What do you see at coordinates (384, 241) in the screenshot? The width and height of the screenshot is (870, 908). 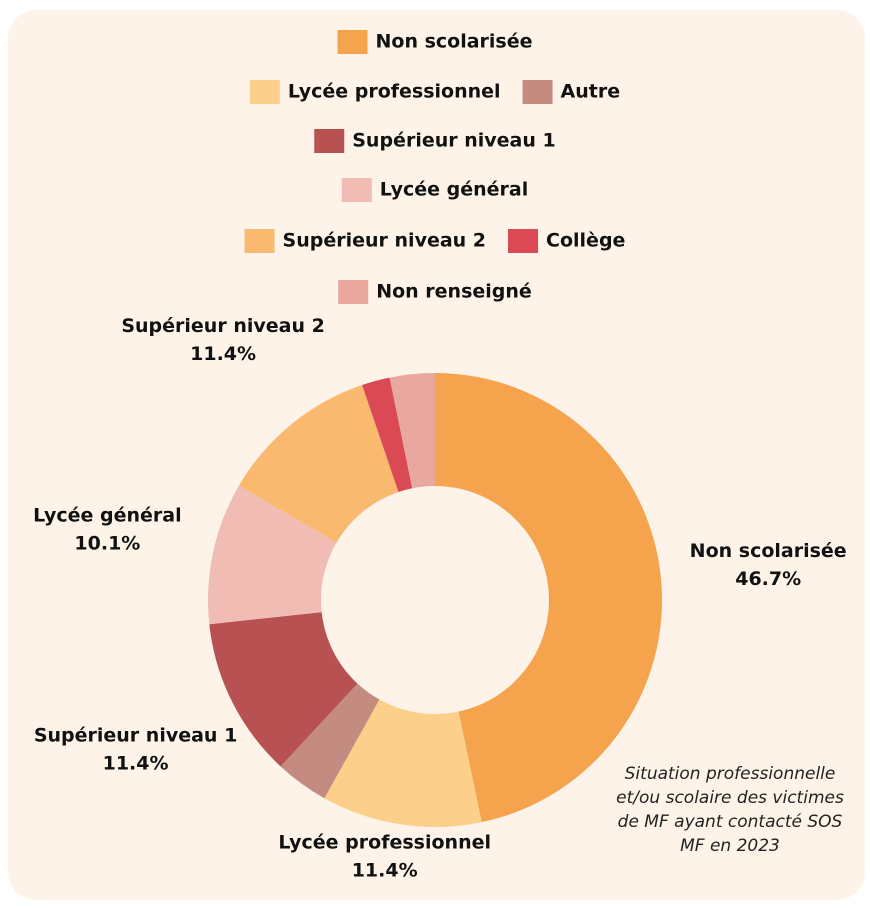 I see `legend-label: Supérieur niveau 2` at bounding box center [384, 241].